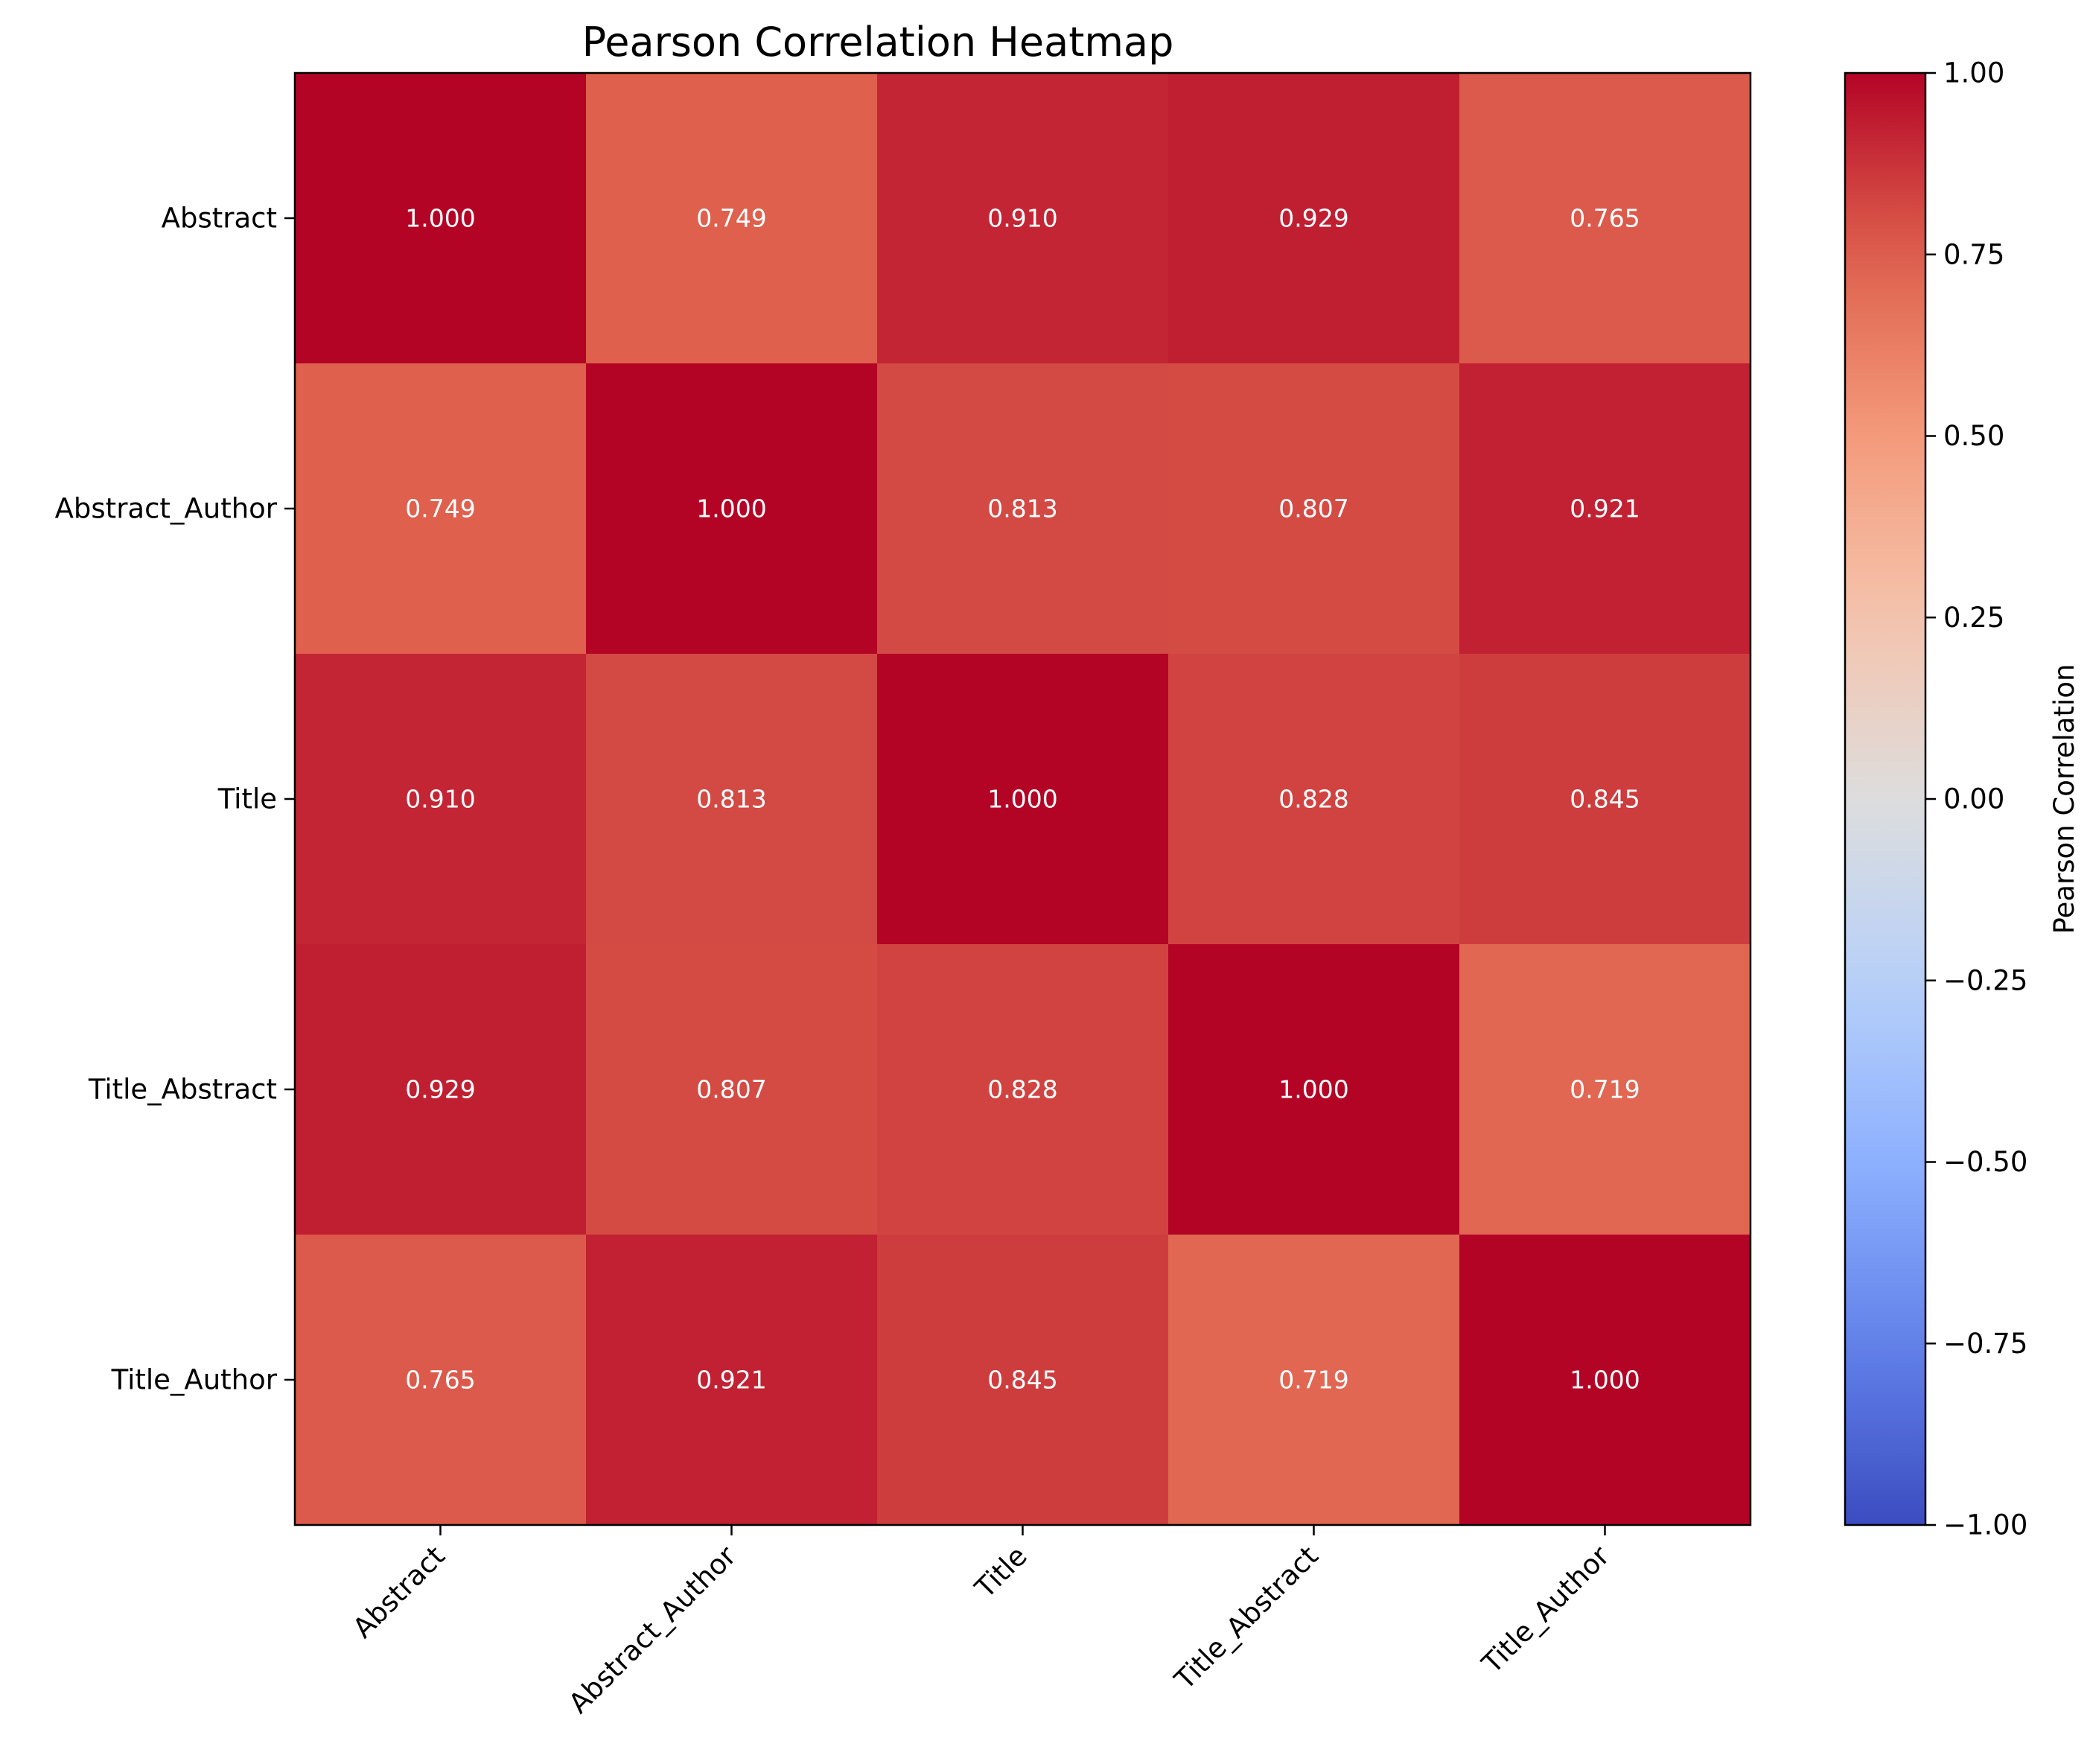  What do you see at coordinates (1974, 73) in the screenshot?
I see `colorbar-tick-label: 1.00` at bounding box center [1974, 73].